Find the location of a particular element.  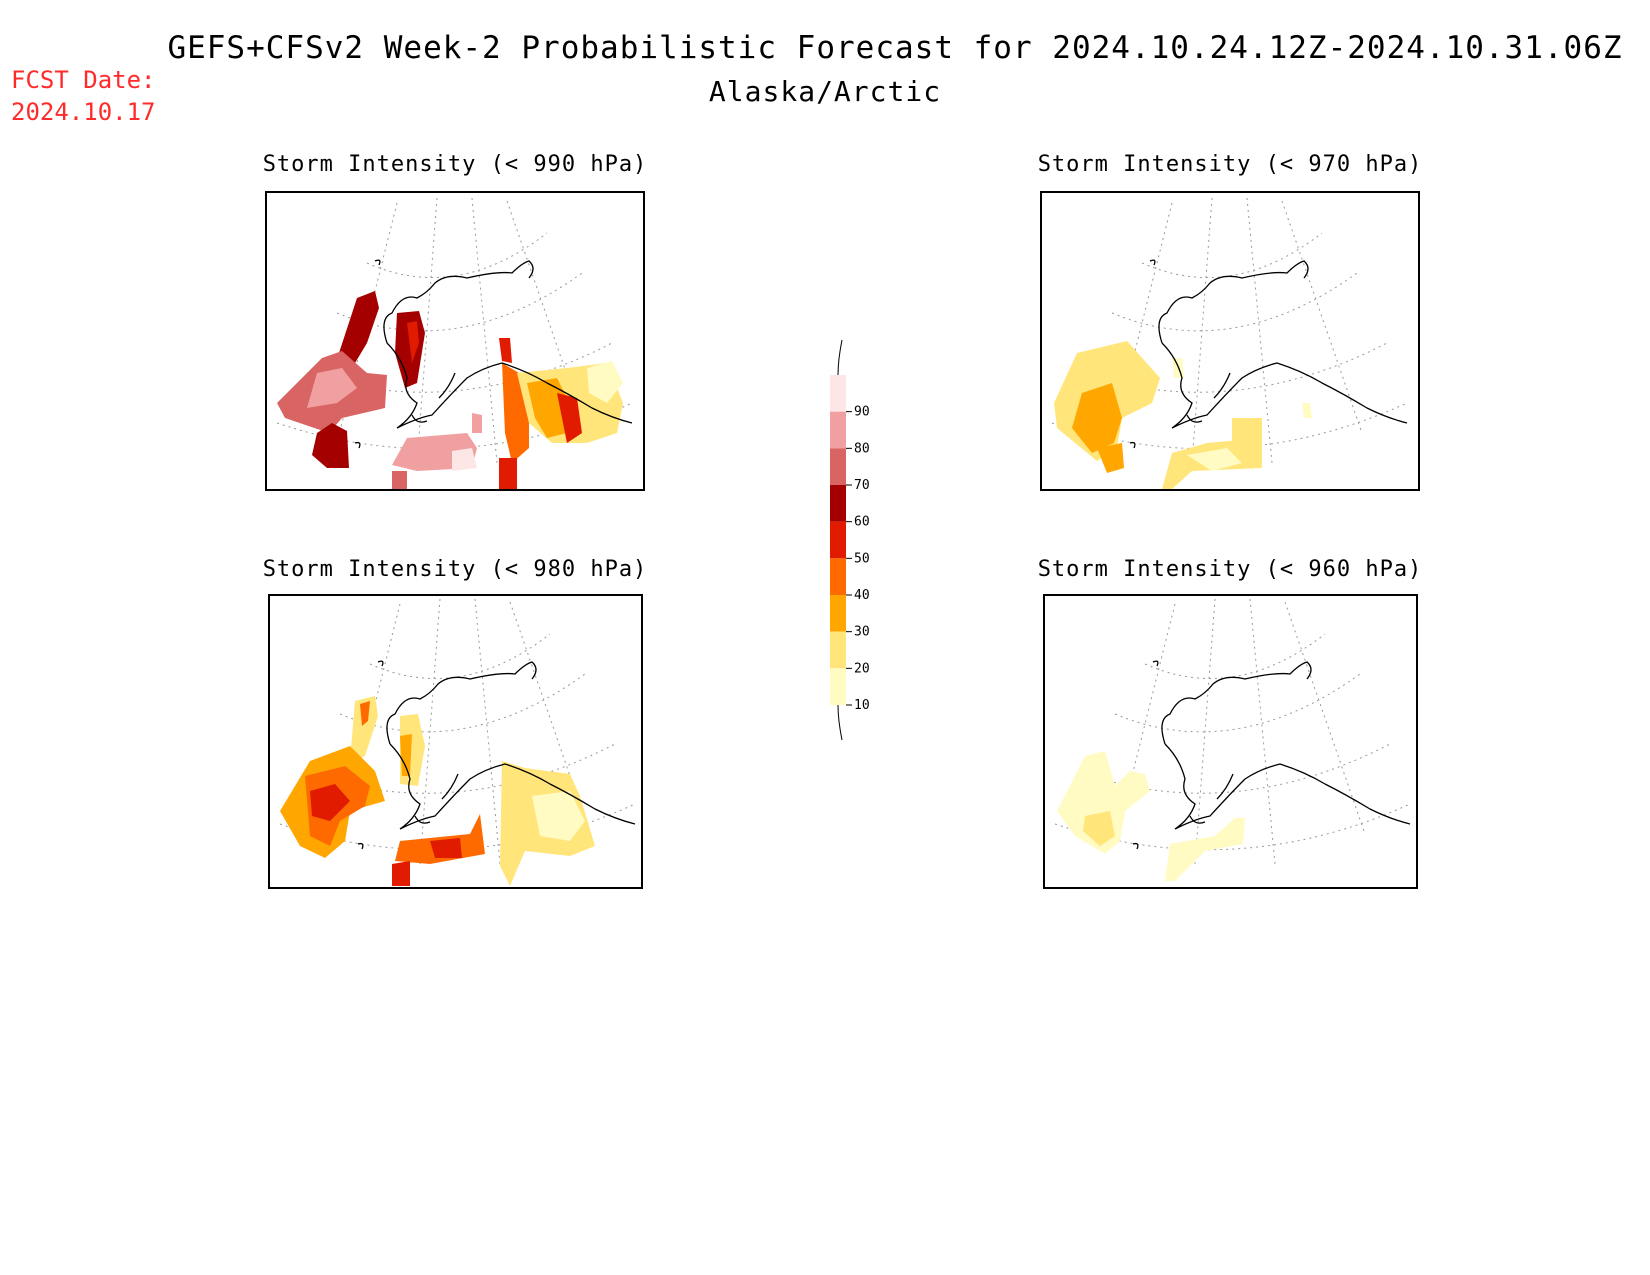

panel-title-980: Storm Intensity (< 980 hPa) is located at coordinates (455, 569).